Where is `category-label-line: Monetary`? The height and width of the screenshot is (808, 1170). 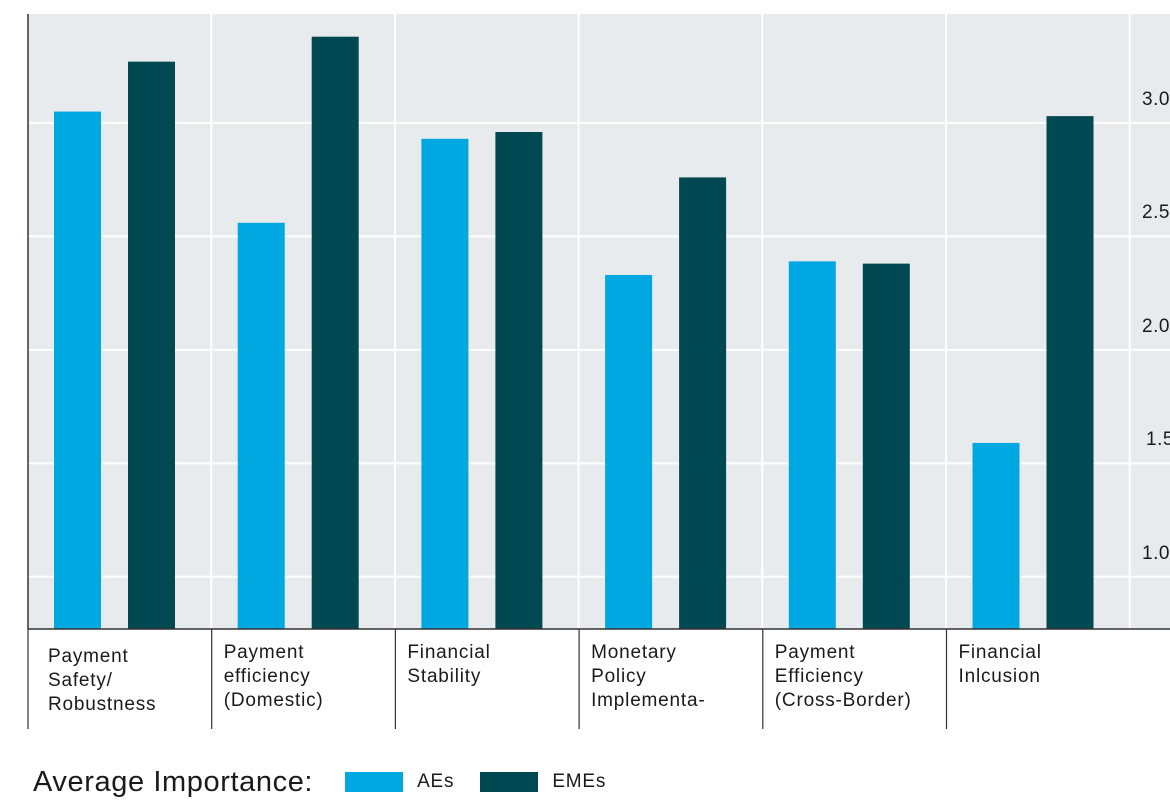 category-label-line: Monetary is located at coordinates (634, 652).